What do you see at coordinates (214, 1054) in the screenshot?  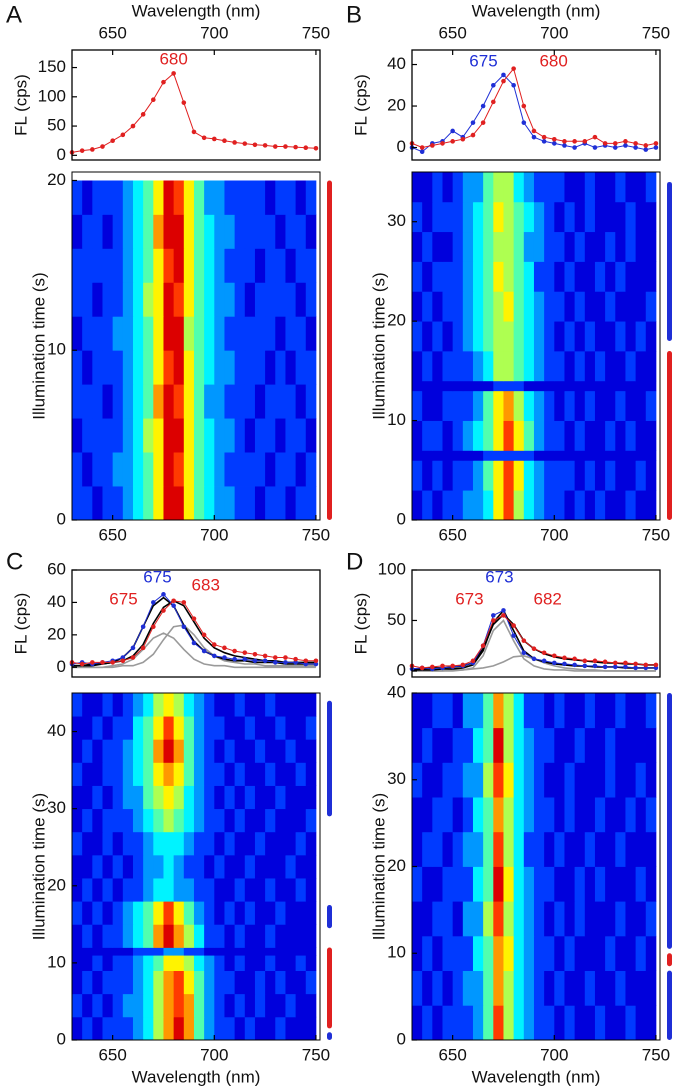 I see `x-tick-label: 700` at bounding box center [214, 1054].